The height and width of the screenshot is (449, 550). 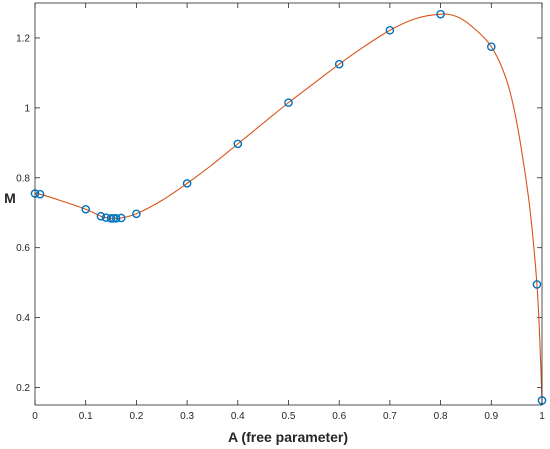 I want to click on y-tick-label: 0.6, so click(x=23, y=248).